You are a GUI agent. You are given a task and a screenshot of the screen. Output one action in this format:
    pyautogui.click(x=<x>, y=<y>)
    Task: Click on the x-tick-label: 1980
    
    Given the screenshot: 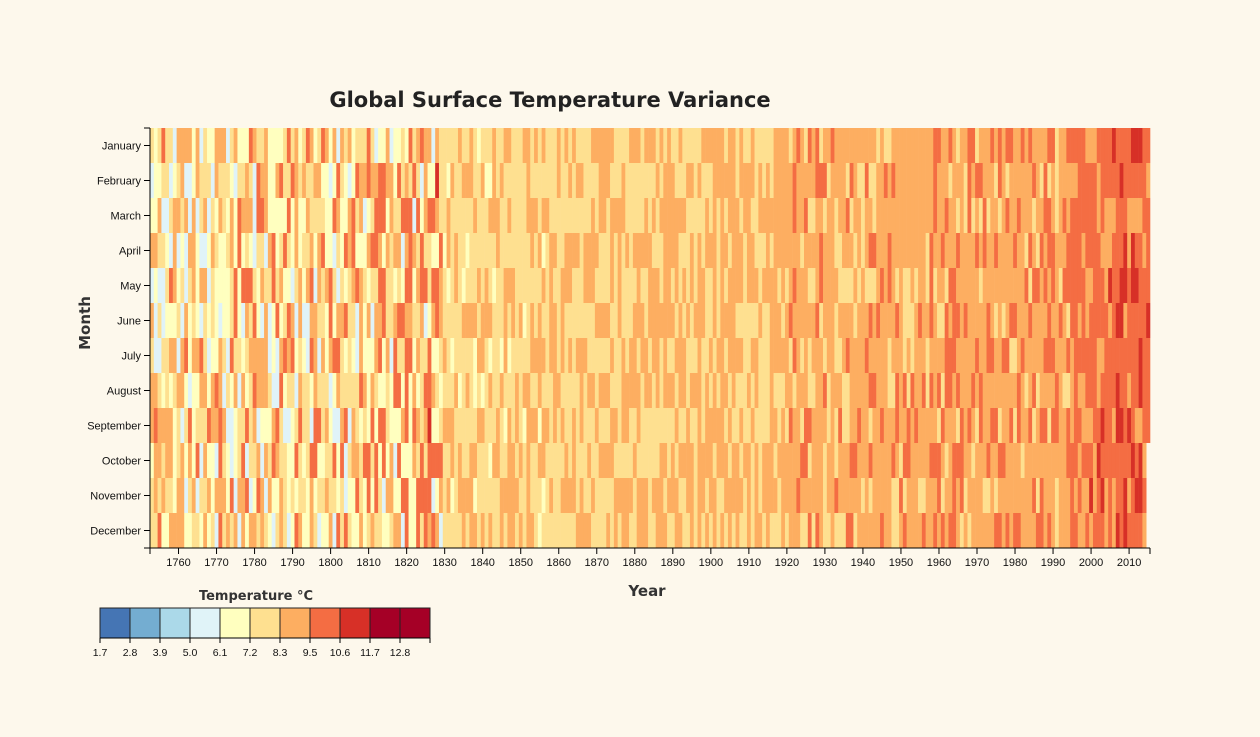 What is the action you would take?
    pyautogui.click(x=1015, y=563)
    